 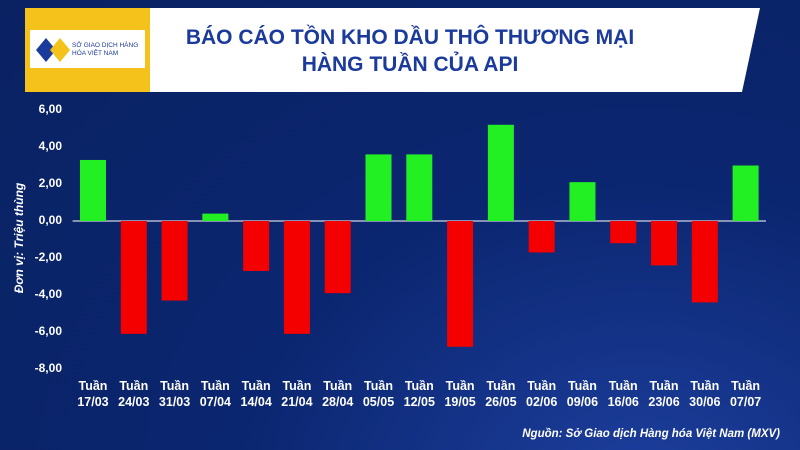 I want to click on x-tick-label: Tuần 14/04, so click(x=256, y=394).